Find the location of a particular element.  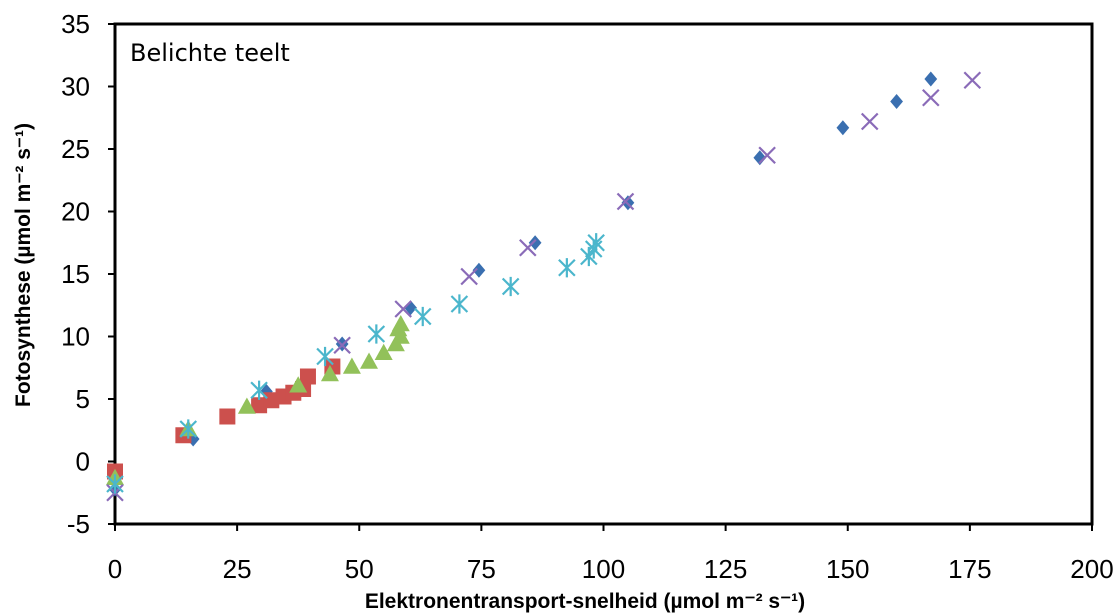

y-tick-label: 15 is located at coordinates (75, 274).